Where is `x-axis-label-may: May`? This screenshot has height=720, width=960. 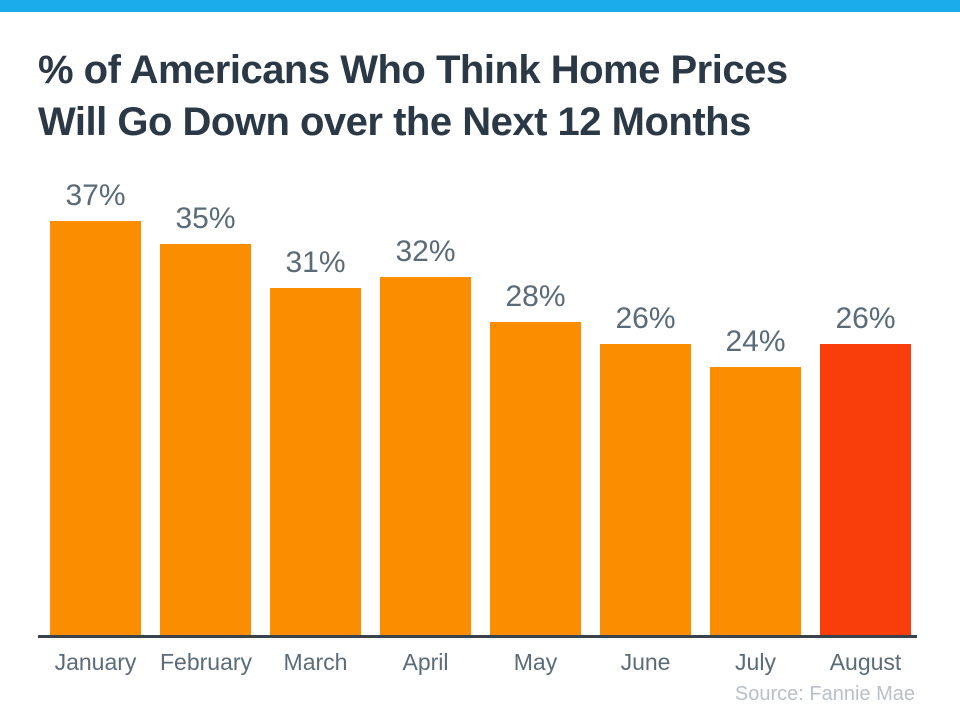
x-axis-label-may: May is located at coordinates (535, 662).